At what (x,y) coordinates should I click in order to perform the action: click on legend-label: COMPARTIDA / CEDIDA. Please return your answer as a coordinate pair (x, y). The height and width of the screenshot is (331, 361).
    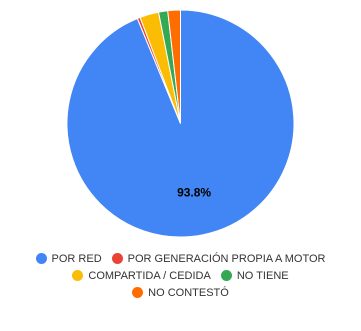
    Looking at the image, I should click on (149, 275).